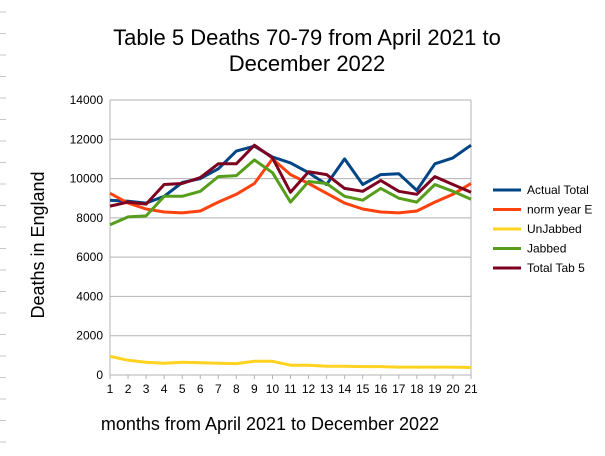 The width and height of the screenshot is (605, 456). I want to click on series-line-actual-total, so click(290, 174).